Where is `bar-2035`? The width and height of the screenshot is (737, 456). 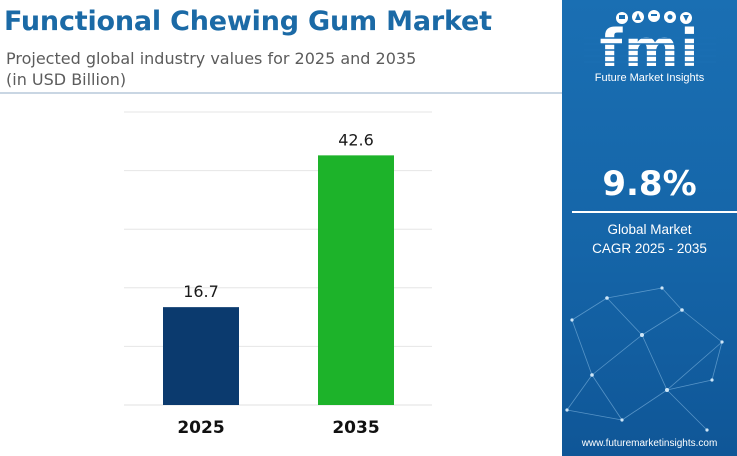
bar-2035 is located at coordinates (356, 280).